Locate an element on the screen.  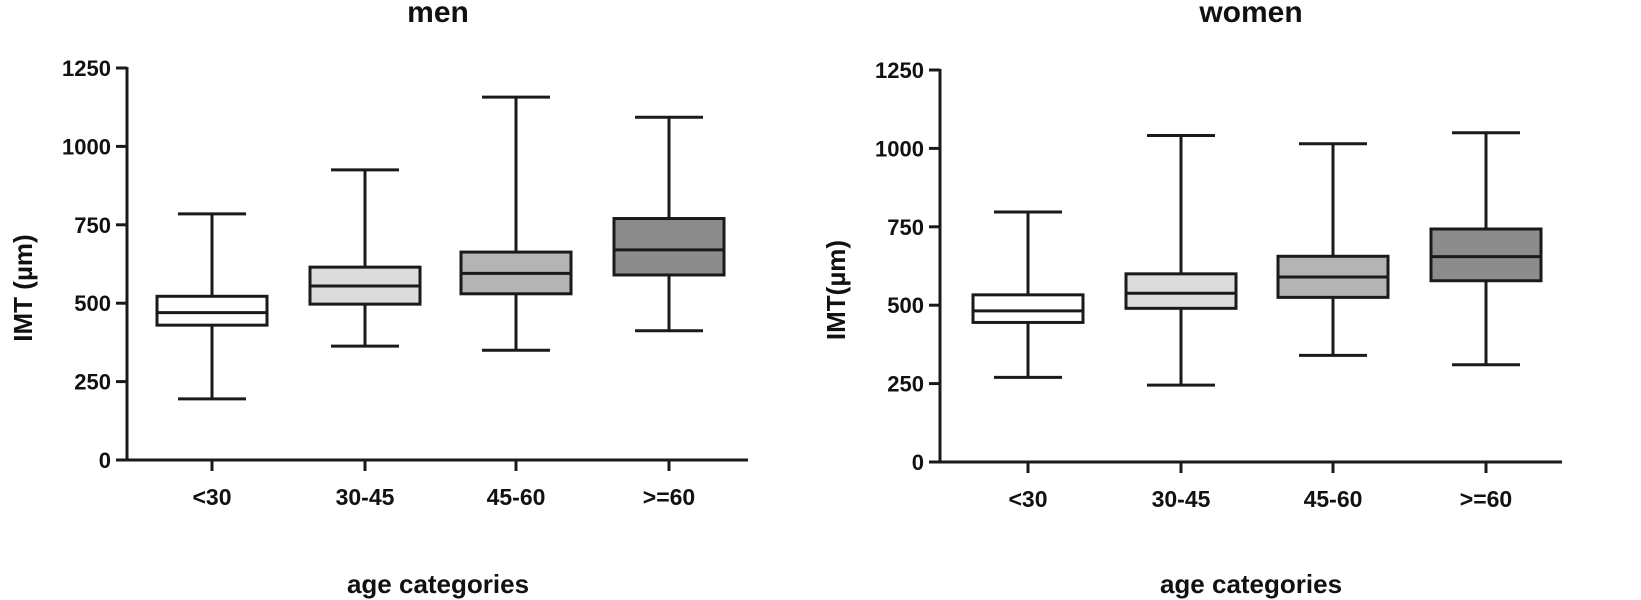
y-axis-label: IMT(µm) is located at coordinates (836, 290).